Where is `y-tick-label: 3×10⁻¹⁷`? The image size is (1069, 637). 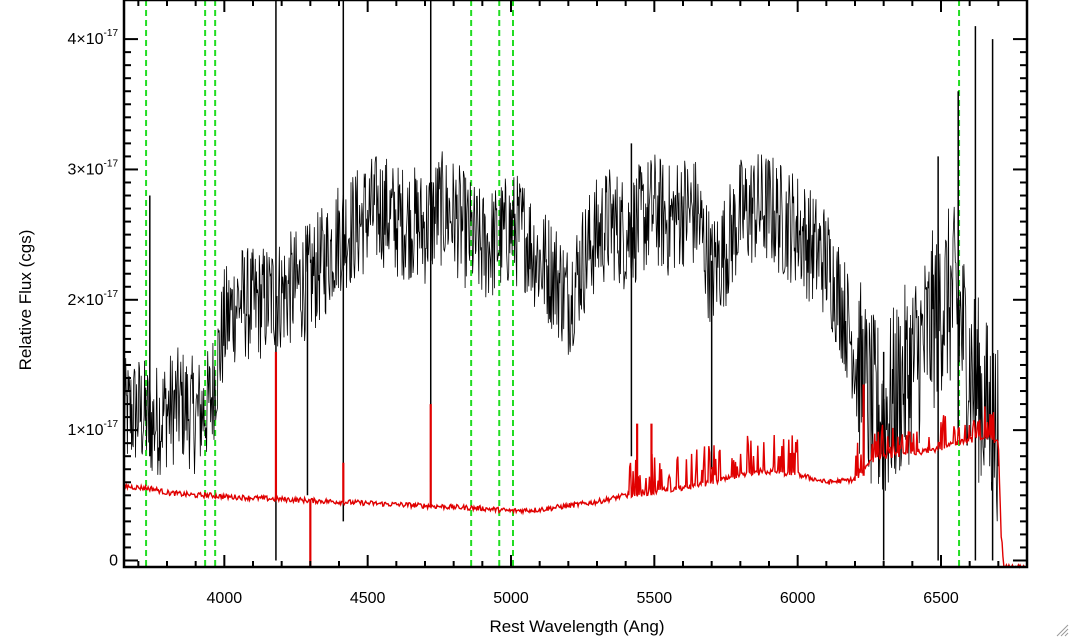 y-tick-label: 3×10⁻¹⁷ is located at coordinates (93, 168).